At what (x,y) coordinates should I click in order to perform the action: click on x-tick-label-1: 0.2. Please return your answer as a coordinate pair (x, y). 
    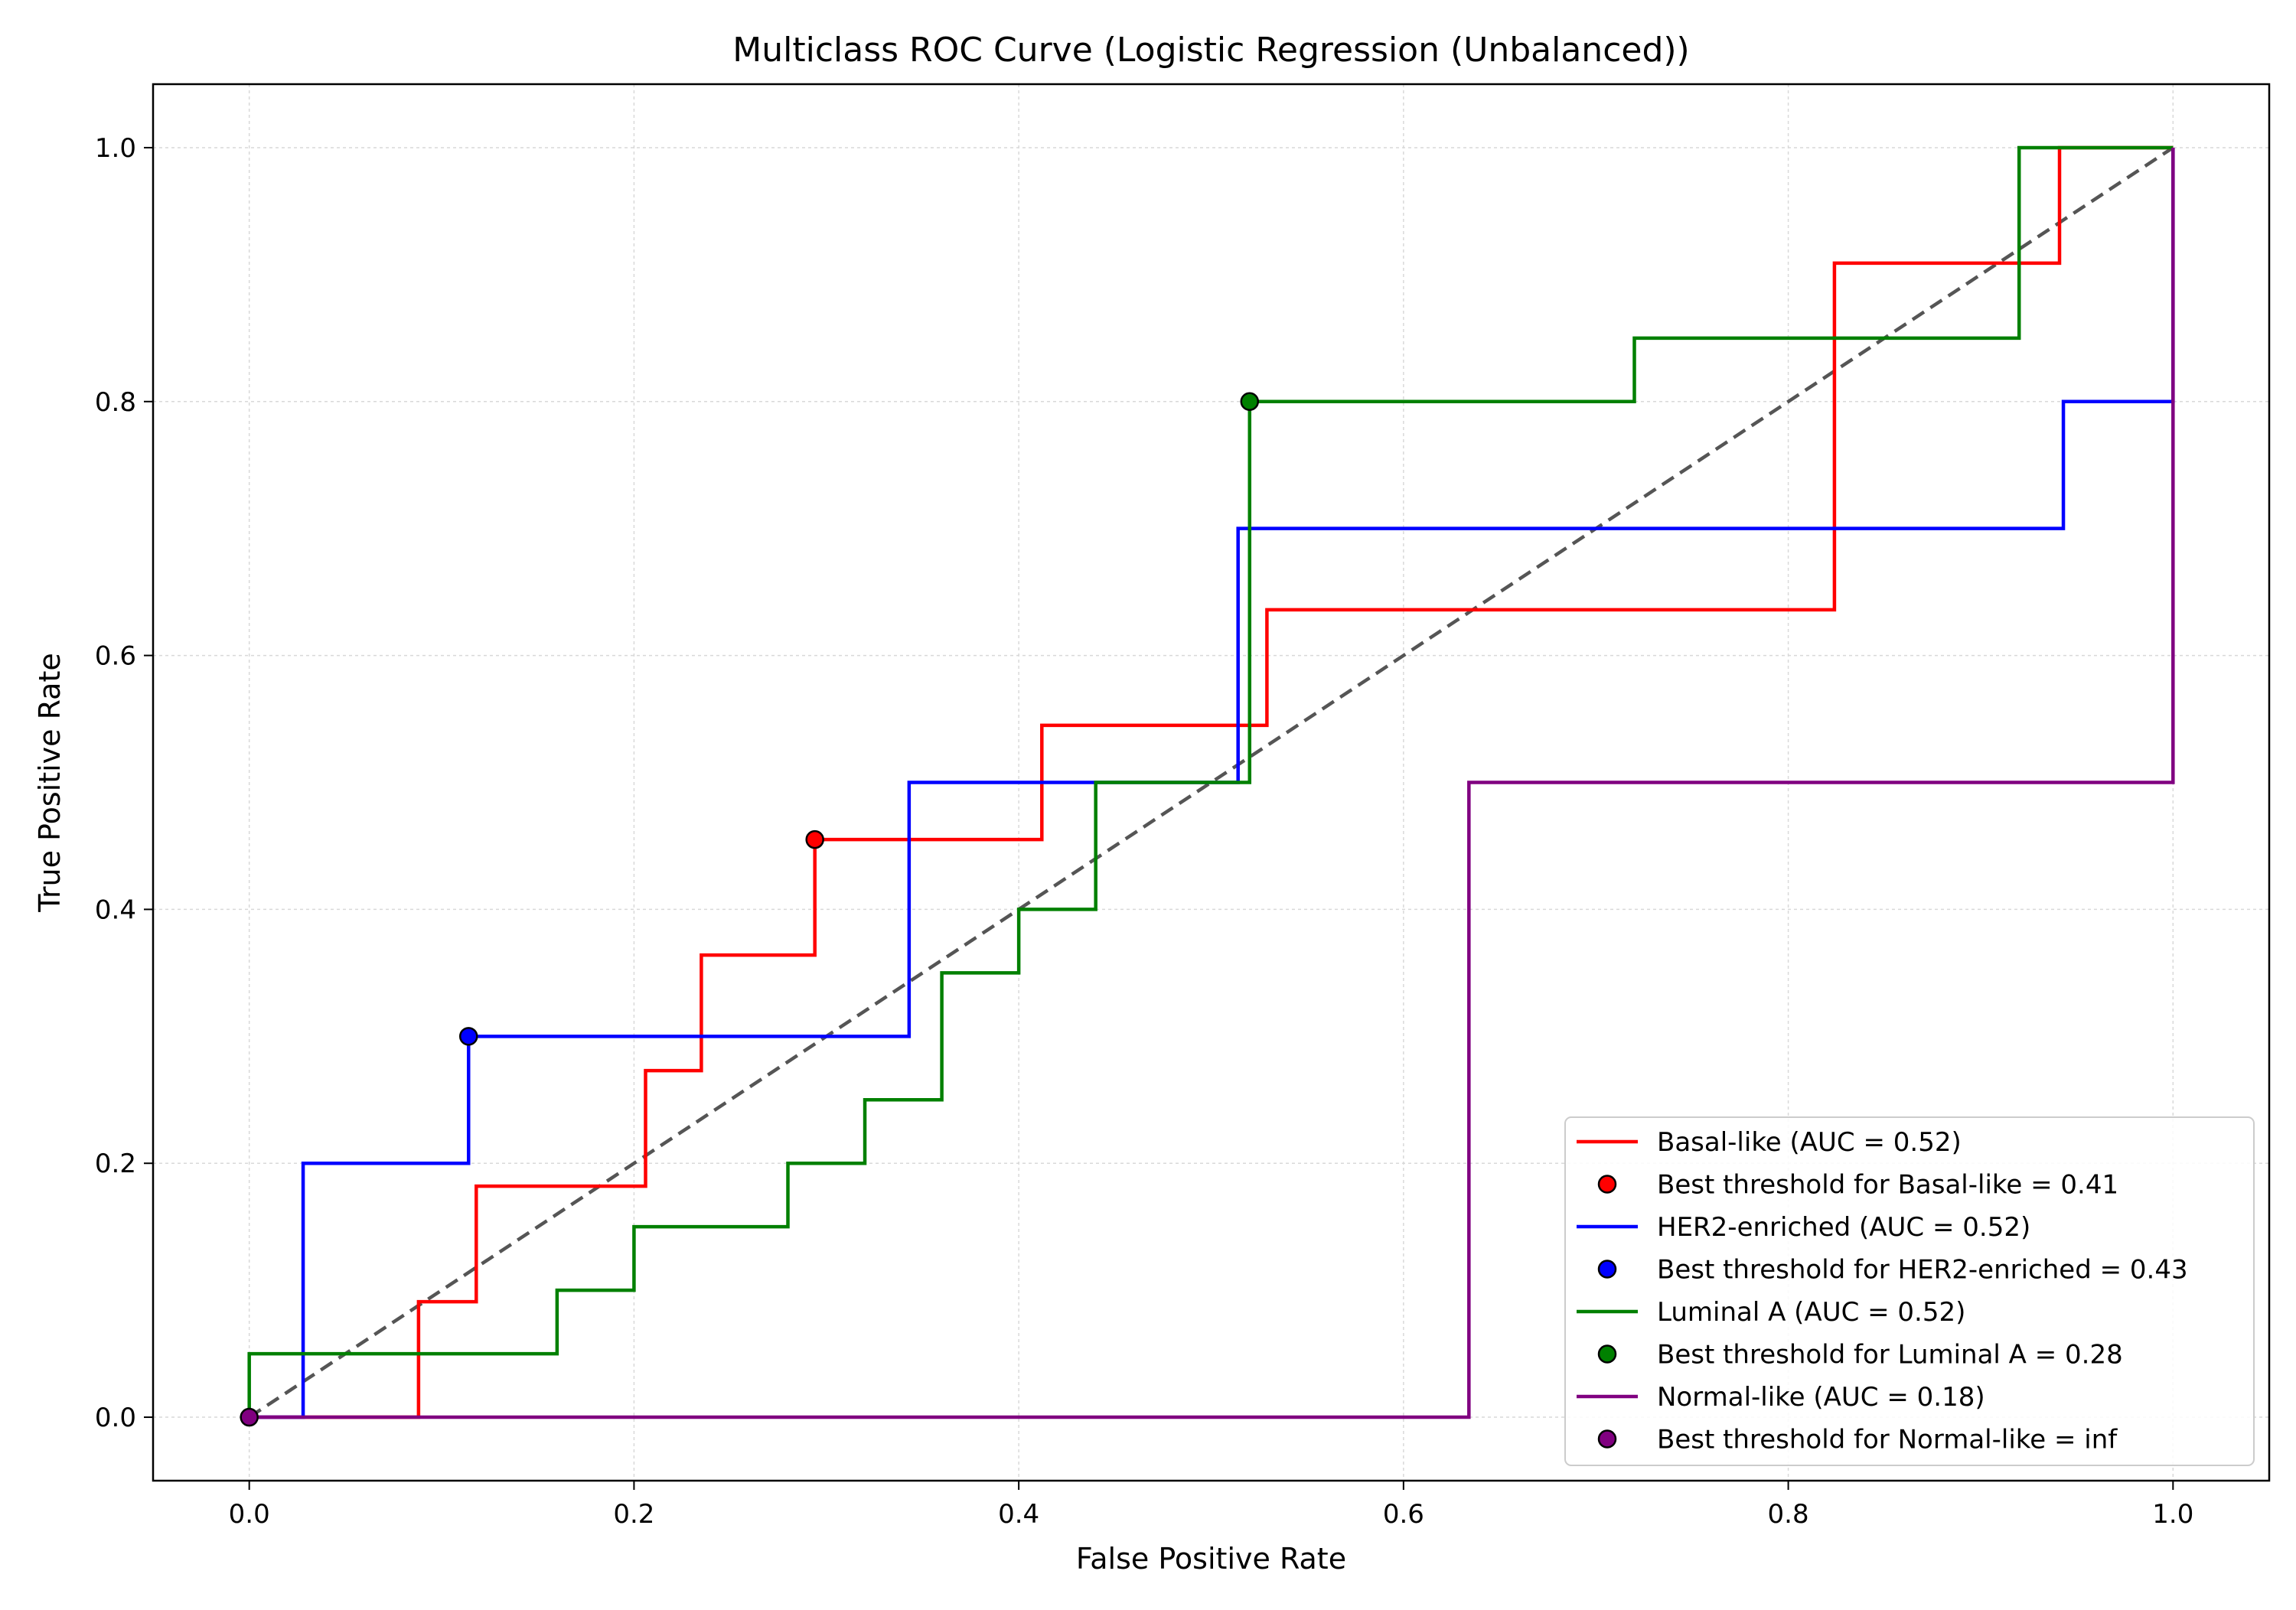
    Looking at the image, I should click on (633, 1514).